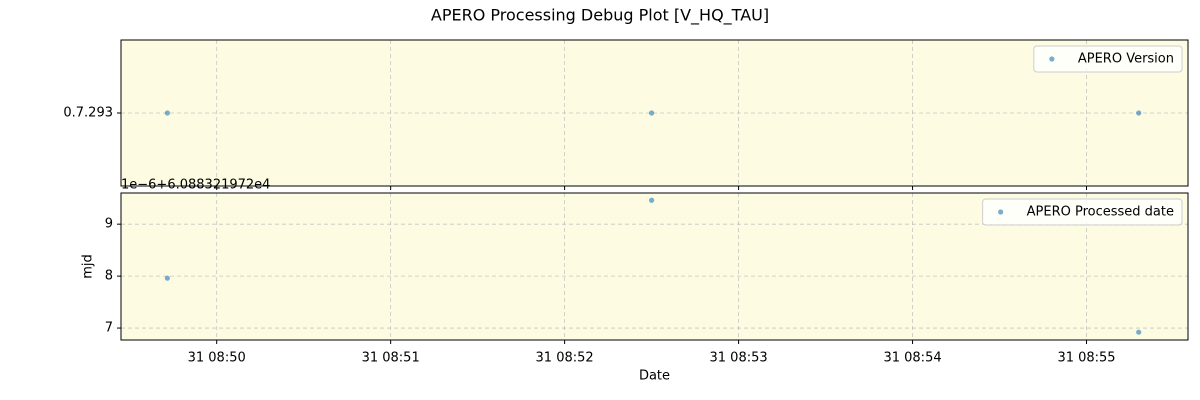 Image resolution: width=1200 pixels, height=400 pixels. Describe the element at coordinates (1126, 59) in the screenshot. I see `legend-label: APERO Version` at that location.